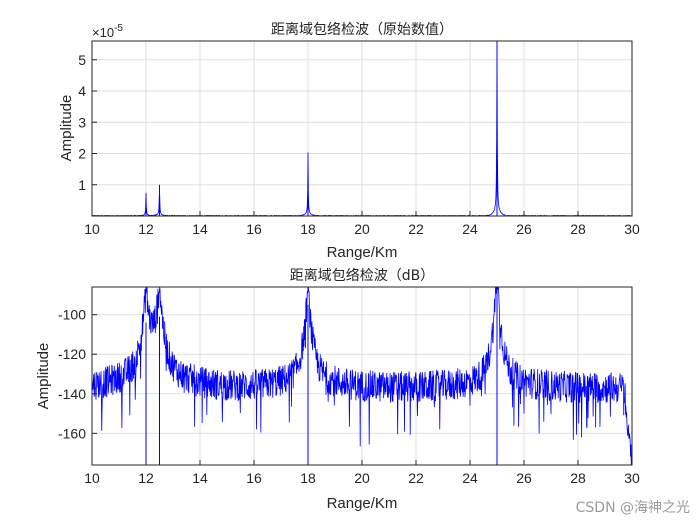 Image resolution: width=700 pixels, height=525 pixels. What do you see at coordinates (43, 376) in the screenshot?
I see `bottom-y-axis-label: Amplitude` at bounding box center [43, 376].